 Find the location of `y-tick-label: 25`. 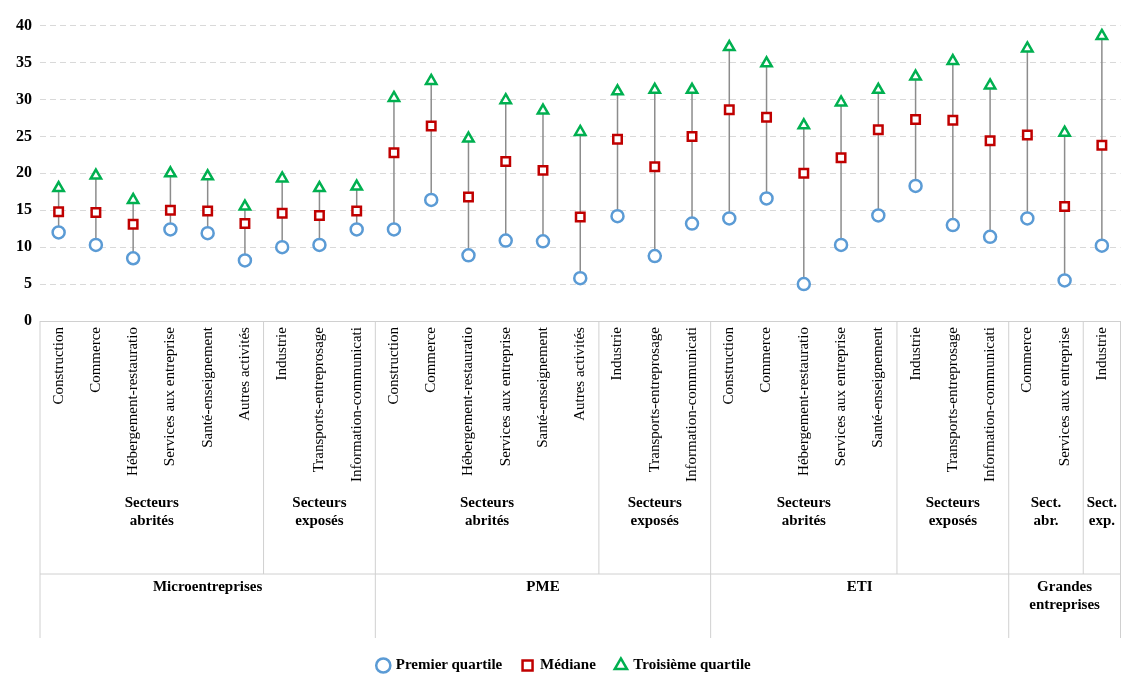

y-tick-label: 25 is located at coordinates (24, 135).